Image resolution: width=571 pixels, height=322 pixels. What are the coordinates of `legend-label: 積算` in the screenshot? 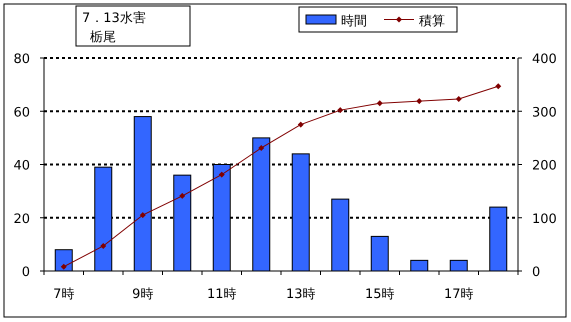 It's located at (432, 21).